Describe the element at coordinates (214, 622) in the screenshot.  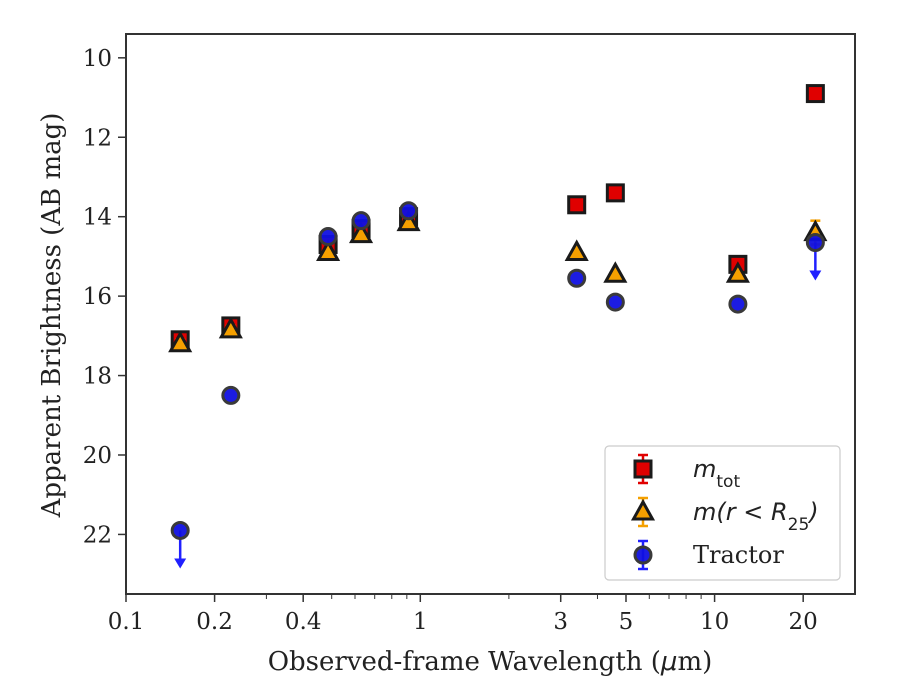
I see `x-tick-label: 0.2` at that location.